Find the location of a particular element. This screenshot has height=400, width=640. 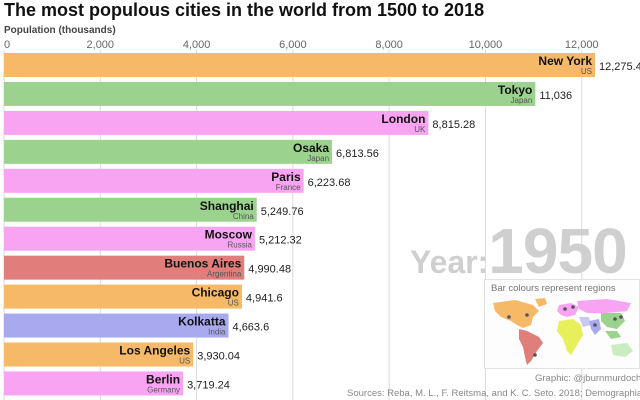

bar-city-label: Los Angeles is located at coordinates (154, 351).